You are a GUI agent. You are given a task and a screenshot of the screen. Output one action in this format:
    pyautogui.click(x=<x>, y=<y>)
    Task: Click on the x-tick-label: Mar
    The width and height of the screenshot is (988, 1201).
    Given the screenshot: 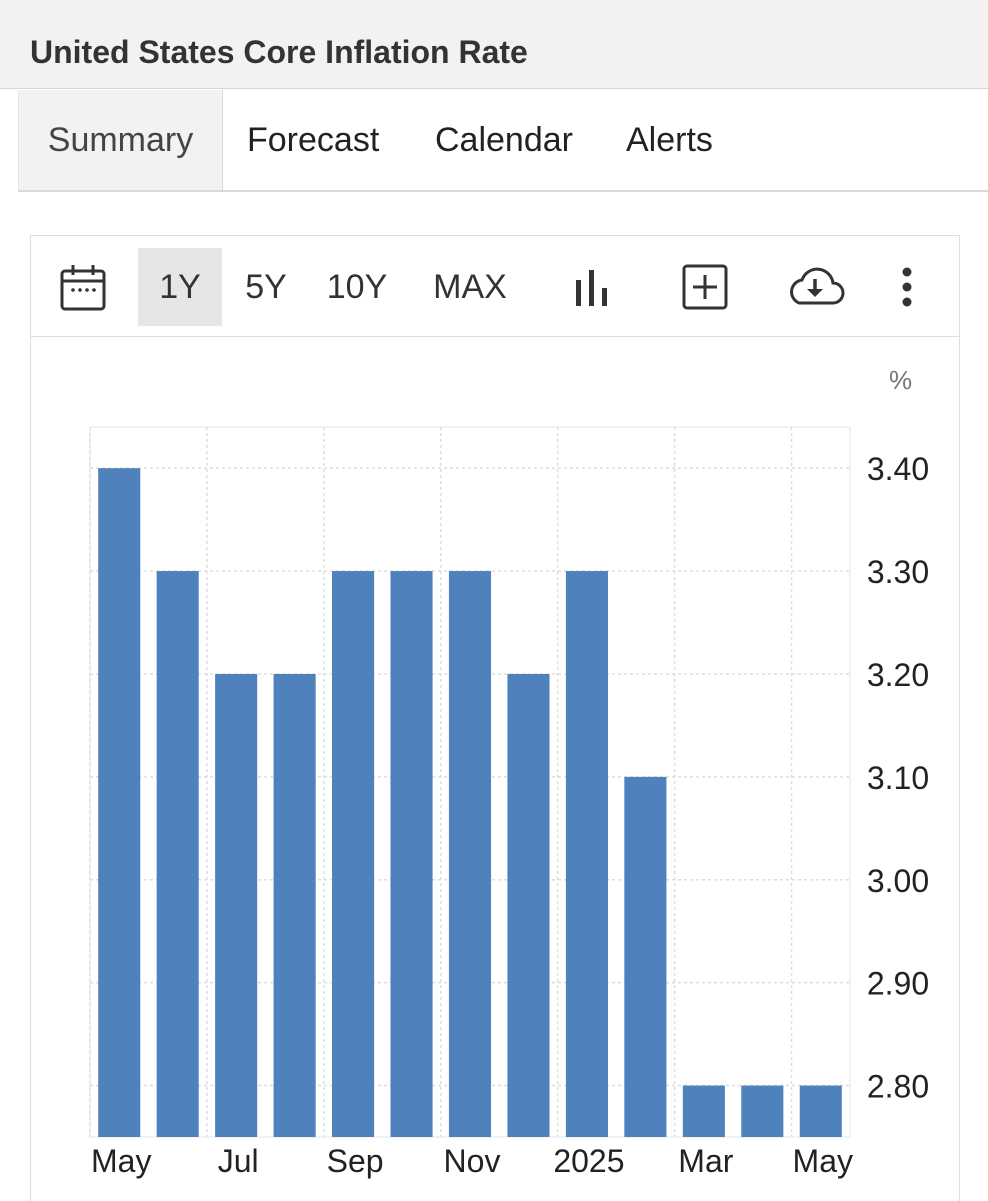 What is the action you would take?
    pyautogui.click(x=705, y=1161)
    